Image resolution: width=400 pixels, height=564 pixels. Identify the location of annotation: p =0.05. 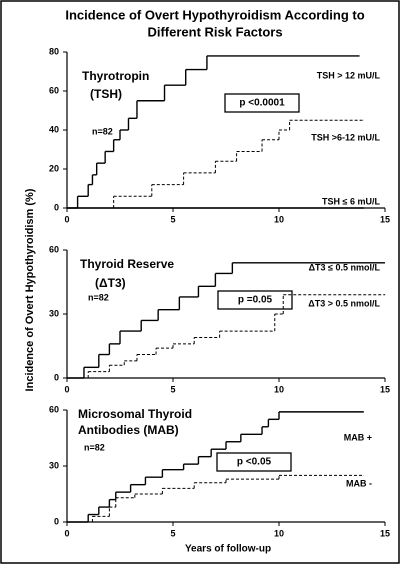
(255, 300).